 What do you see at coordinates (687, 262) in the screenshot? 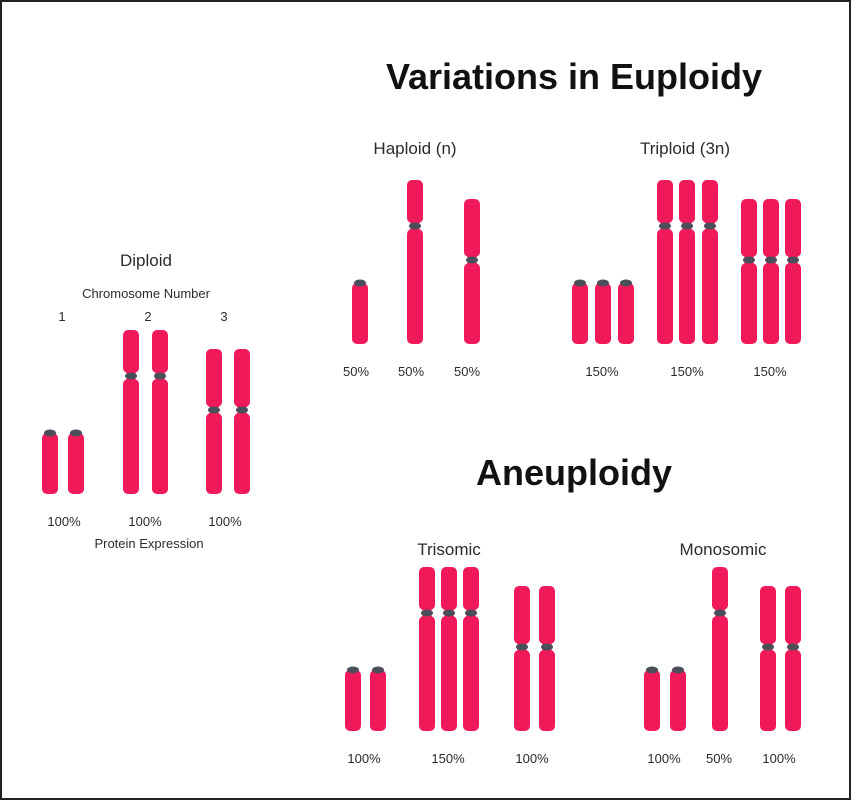
I see `triploid-chr2-b` at bounding box center [687, 262].